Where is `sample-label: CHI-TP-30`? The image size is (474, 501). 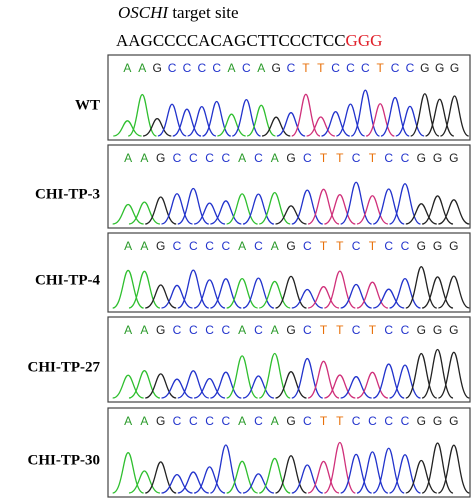
sample-label: CHI-TP-30 is located at coordinates (64, 461).